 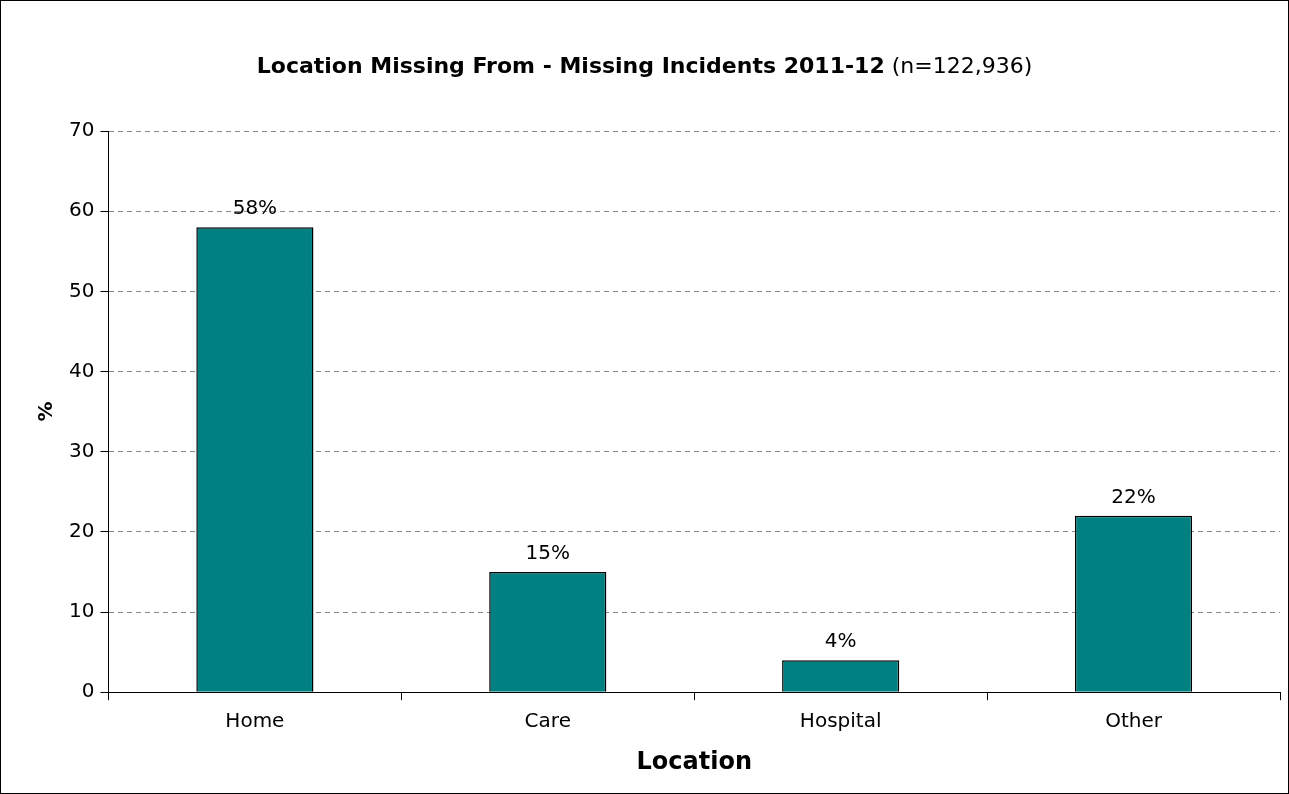 What do you see at coordinates (82, 530) in the screenshot?
I see `y-tick-label: 20` at bounding box center [82, 530].